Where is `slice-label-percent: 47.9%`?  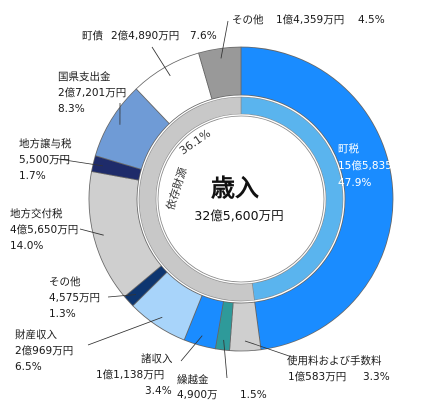
slice-label-percent: 47.9% is located at coordinates (354, 183).